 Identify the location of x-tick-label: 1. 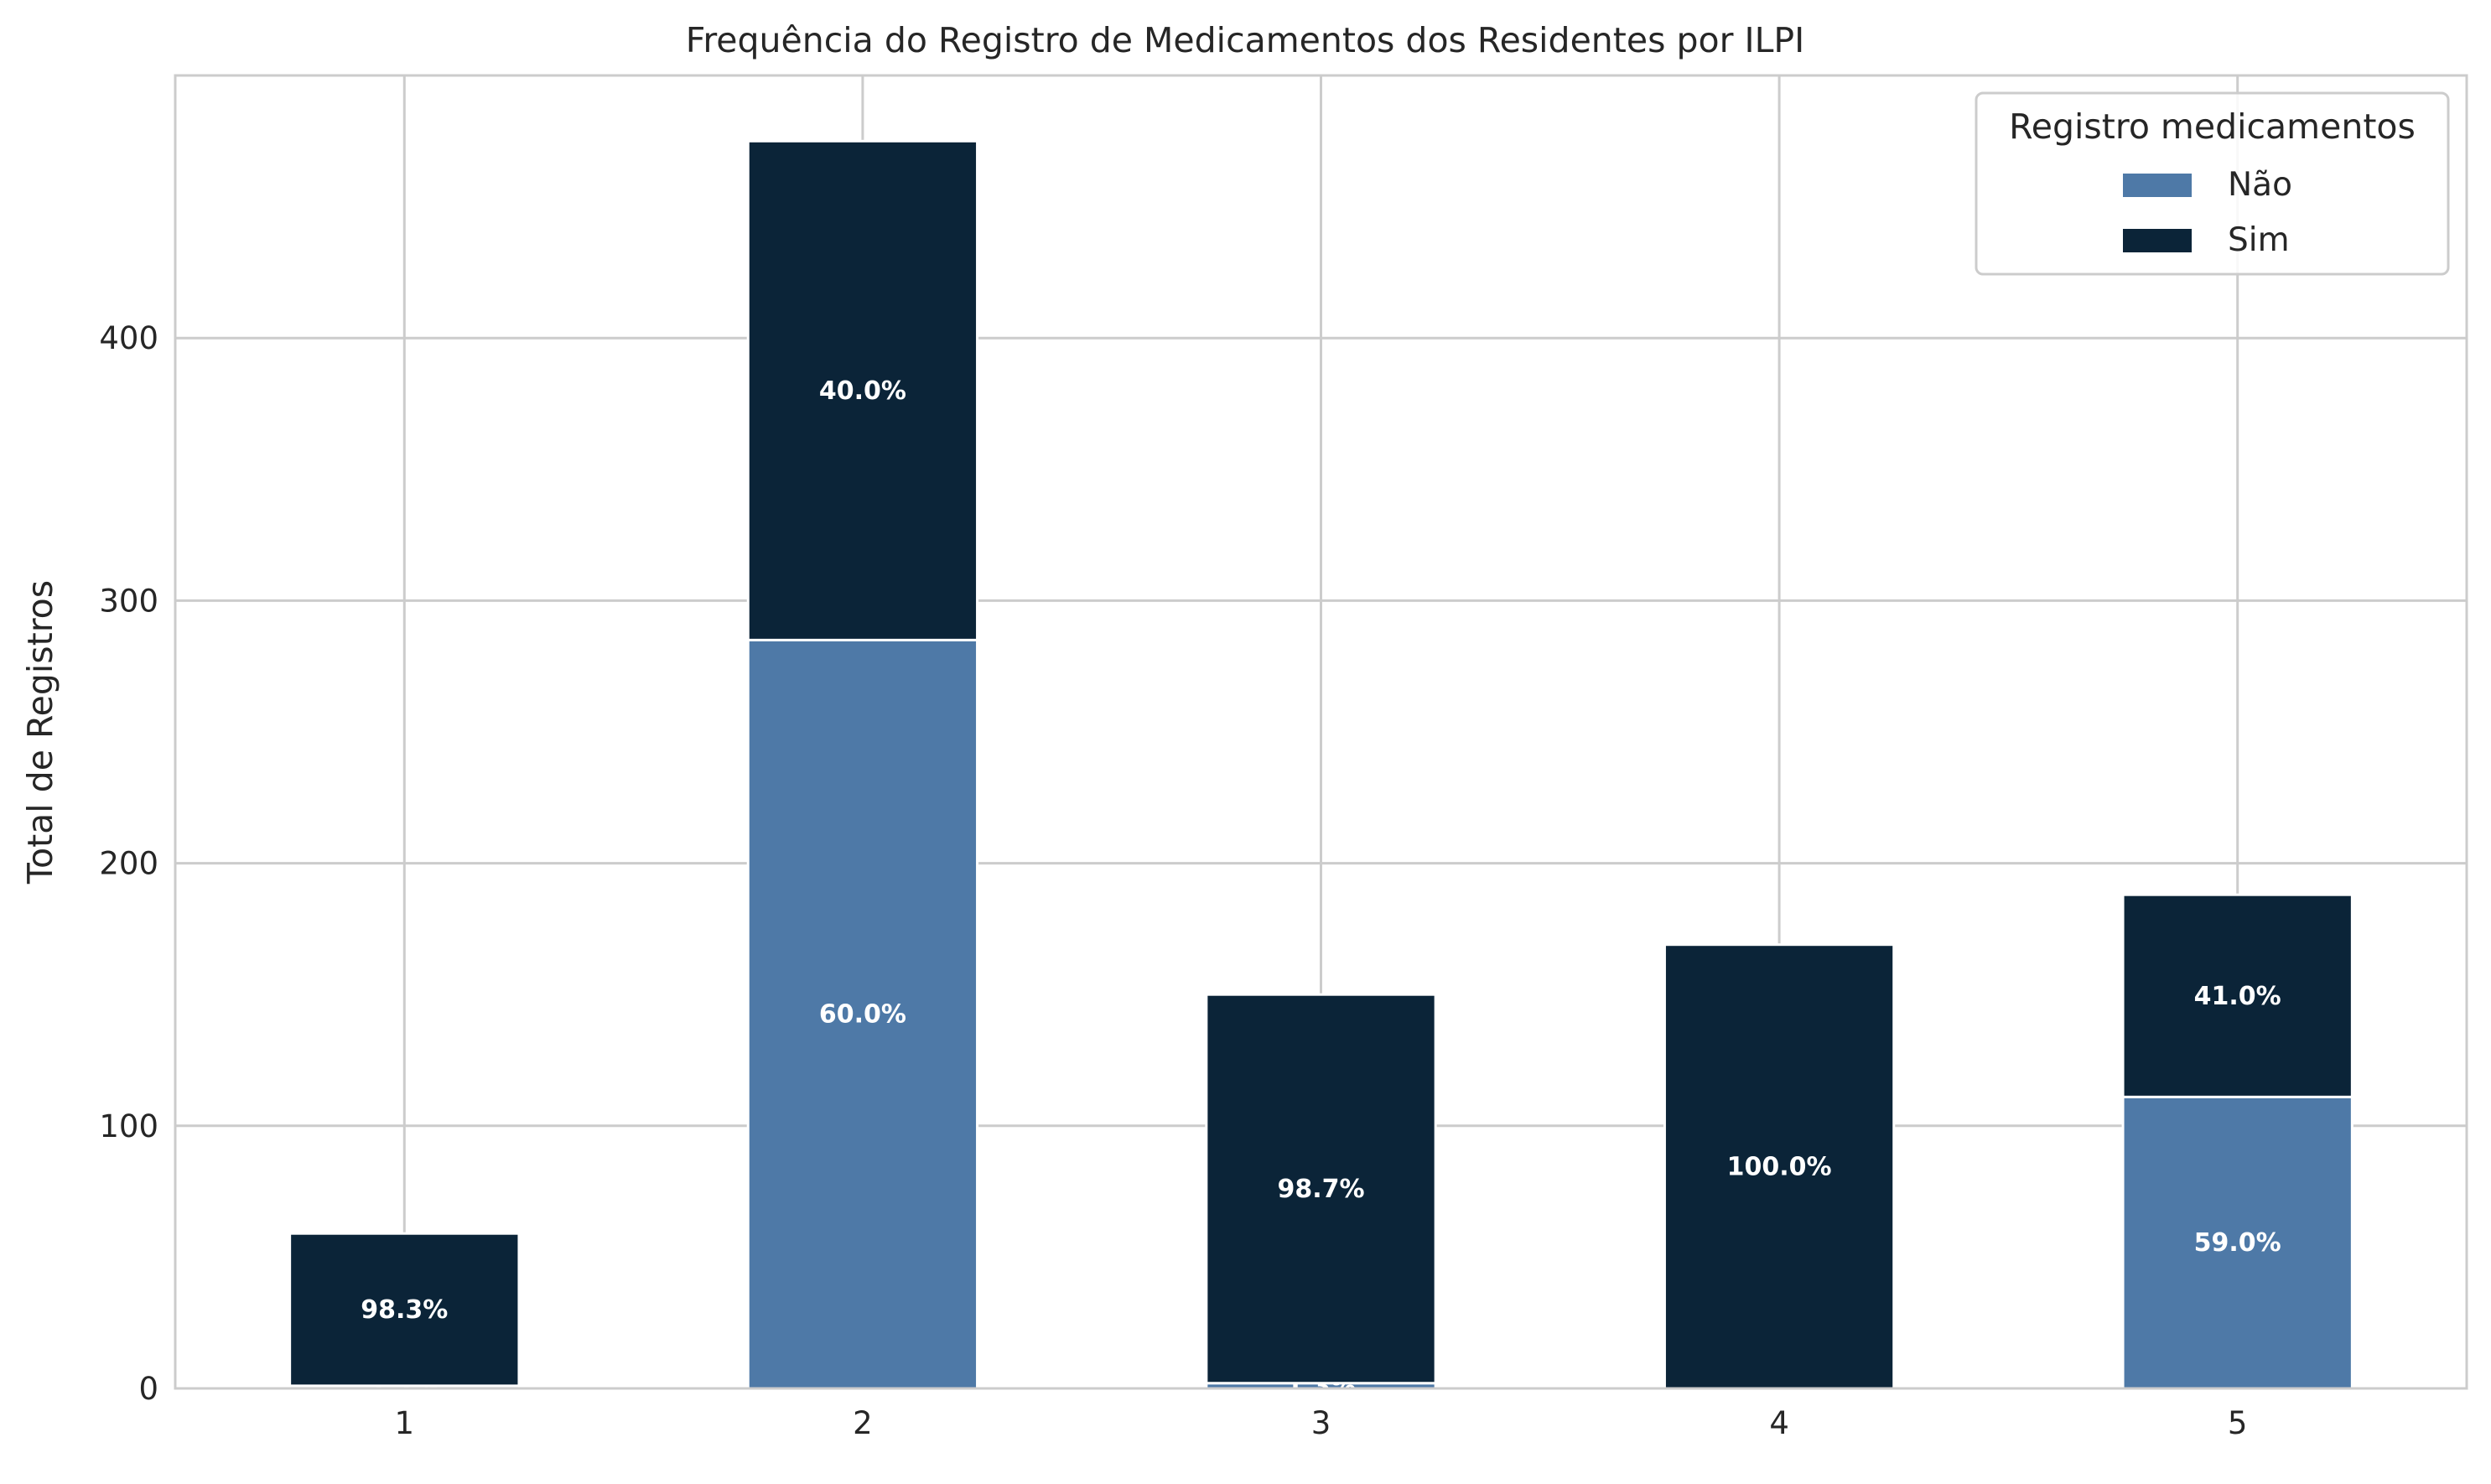
(405, 1423).